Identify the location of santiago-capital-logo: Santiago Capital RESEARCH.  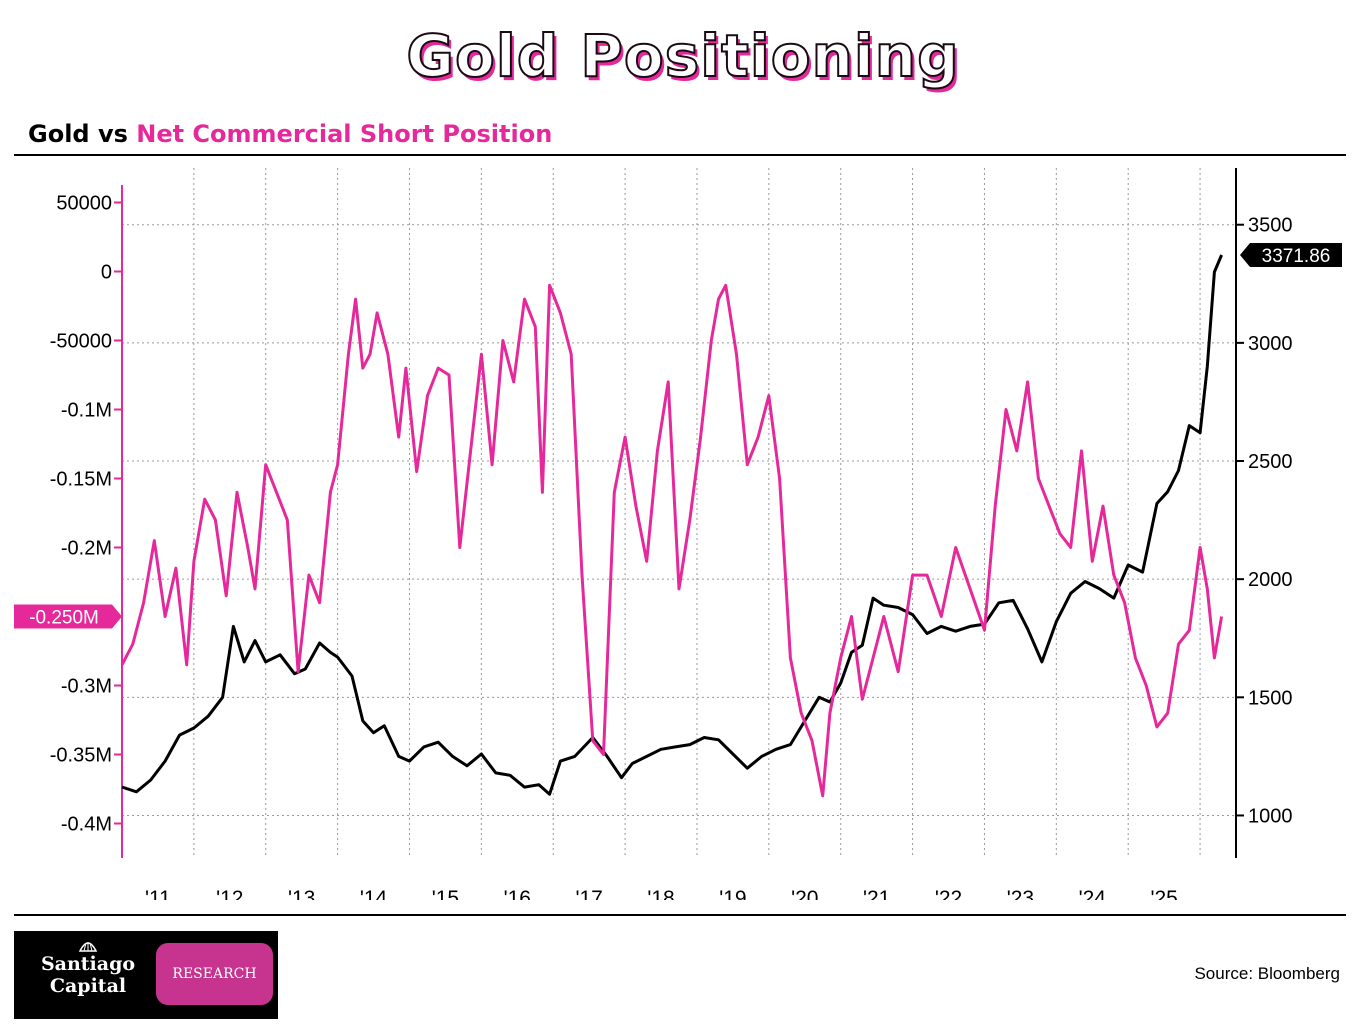
(146, 975).